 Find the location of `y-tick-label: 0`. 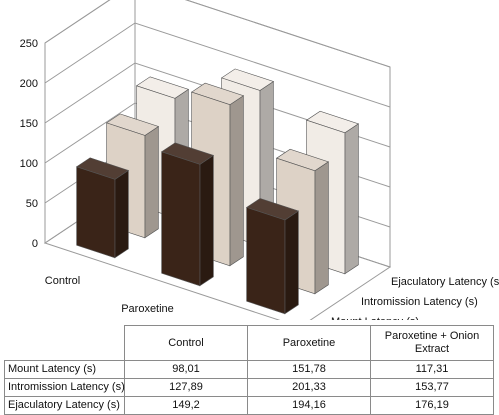

y-tick-label: 0 is located at coordinates (35, 244).